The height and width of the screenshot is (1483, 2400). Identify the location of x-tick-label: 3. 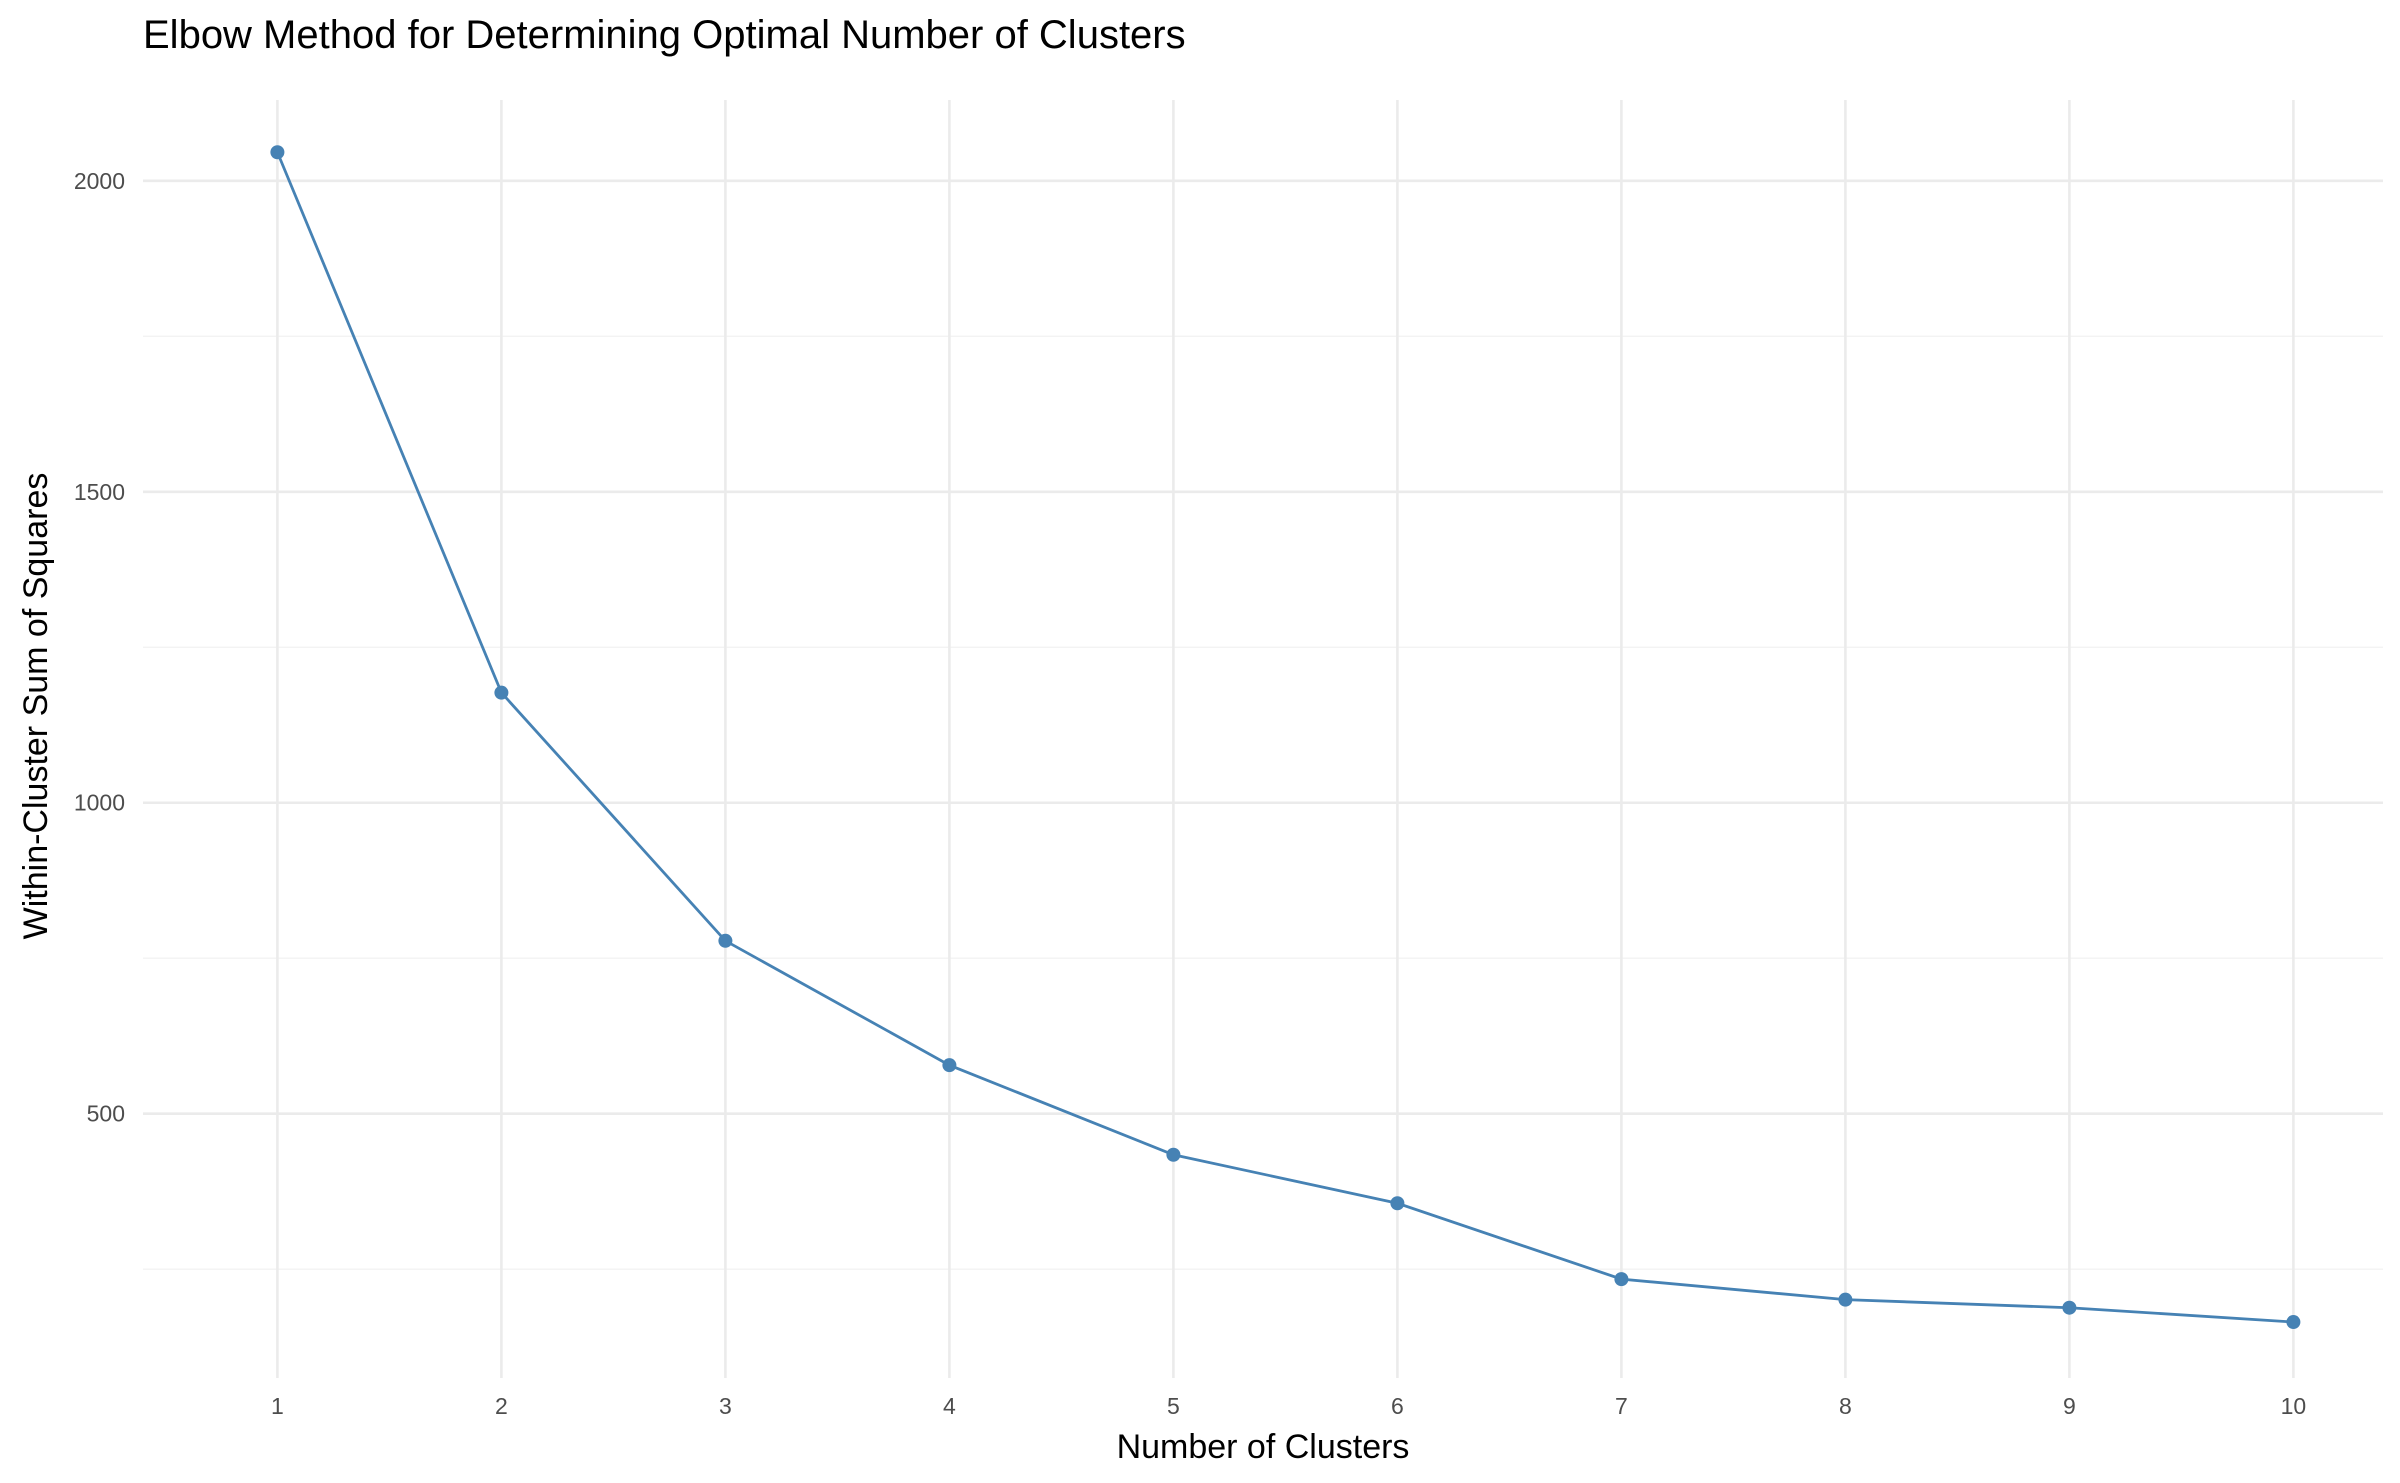
(725, 1406).